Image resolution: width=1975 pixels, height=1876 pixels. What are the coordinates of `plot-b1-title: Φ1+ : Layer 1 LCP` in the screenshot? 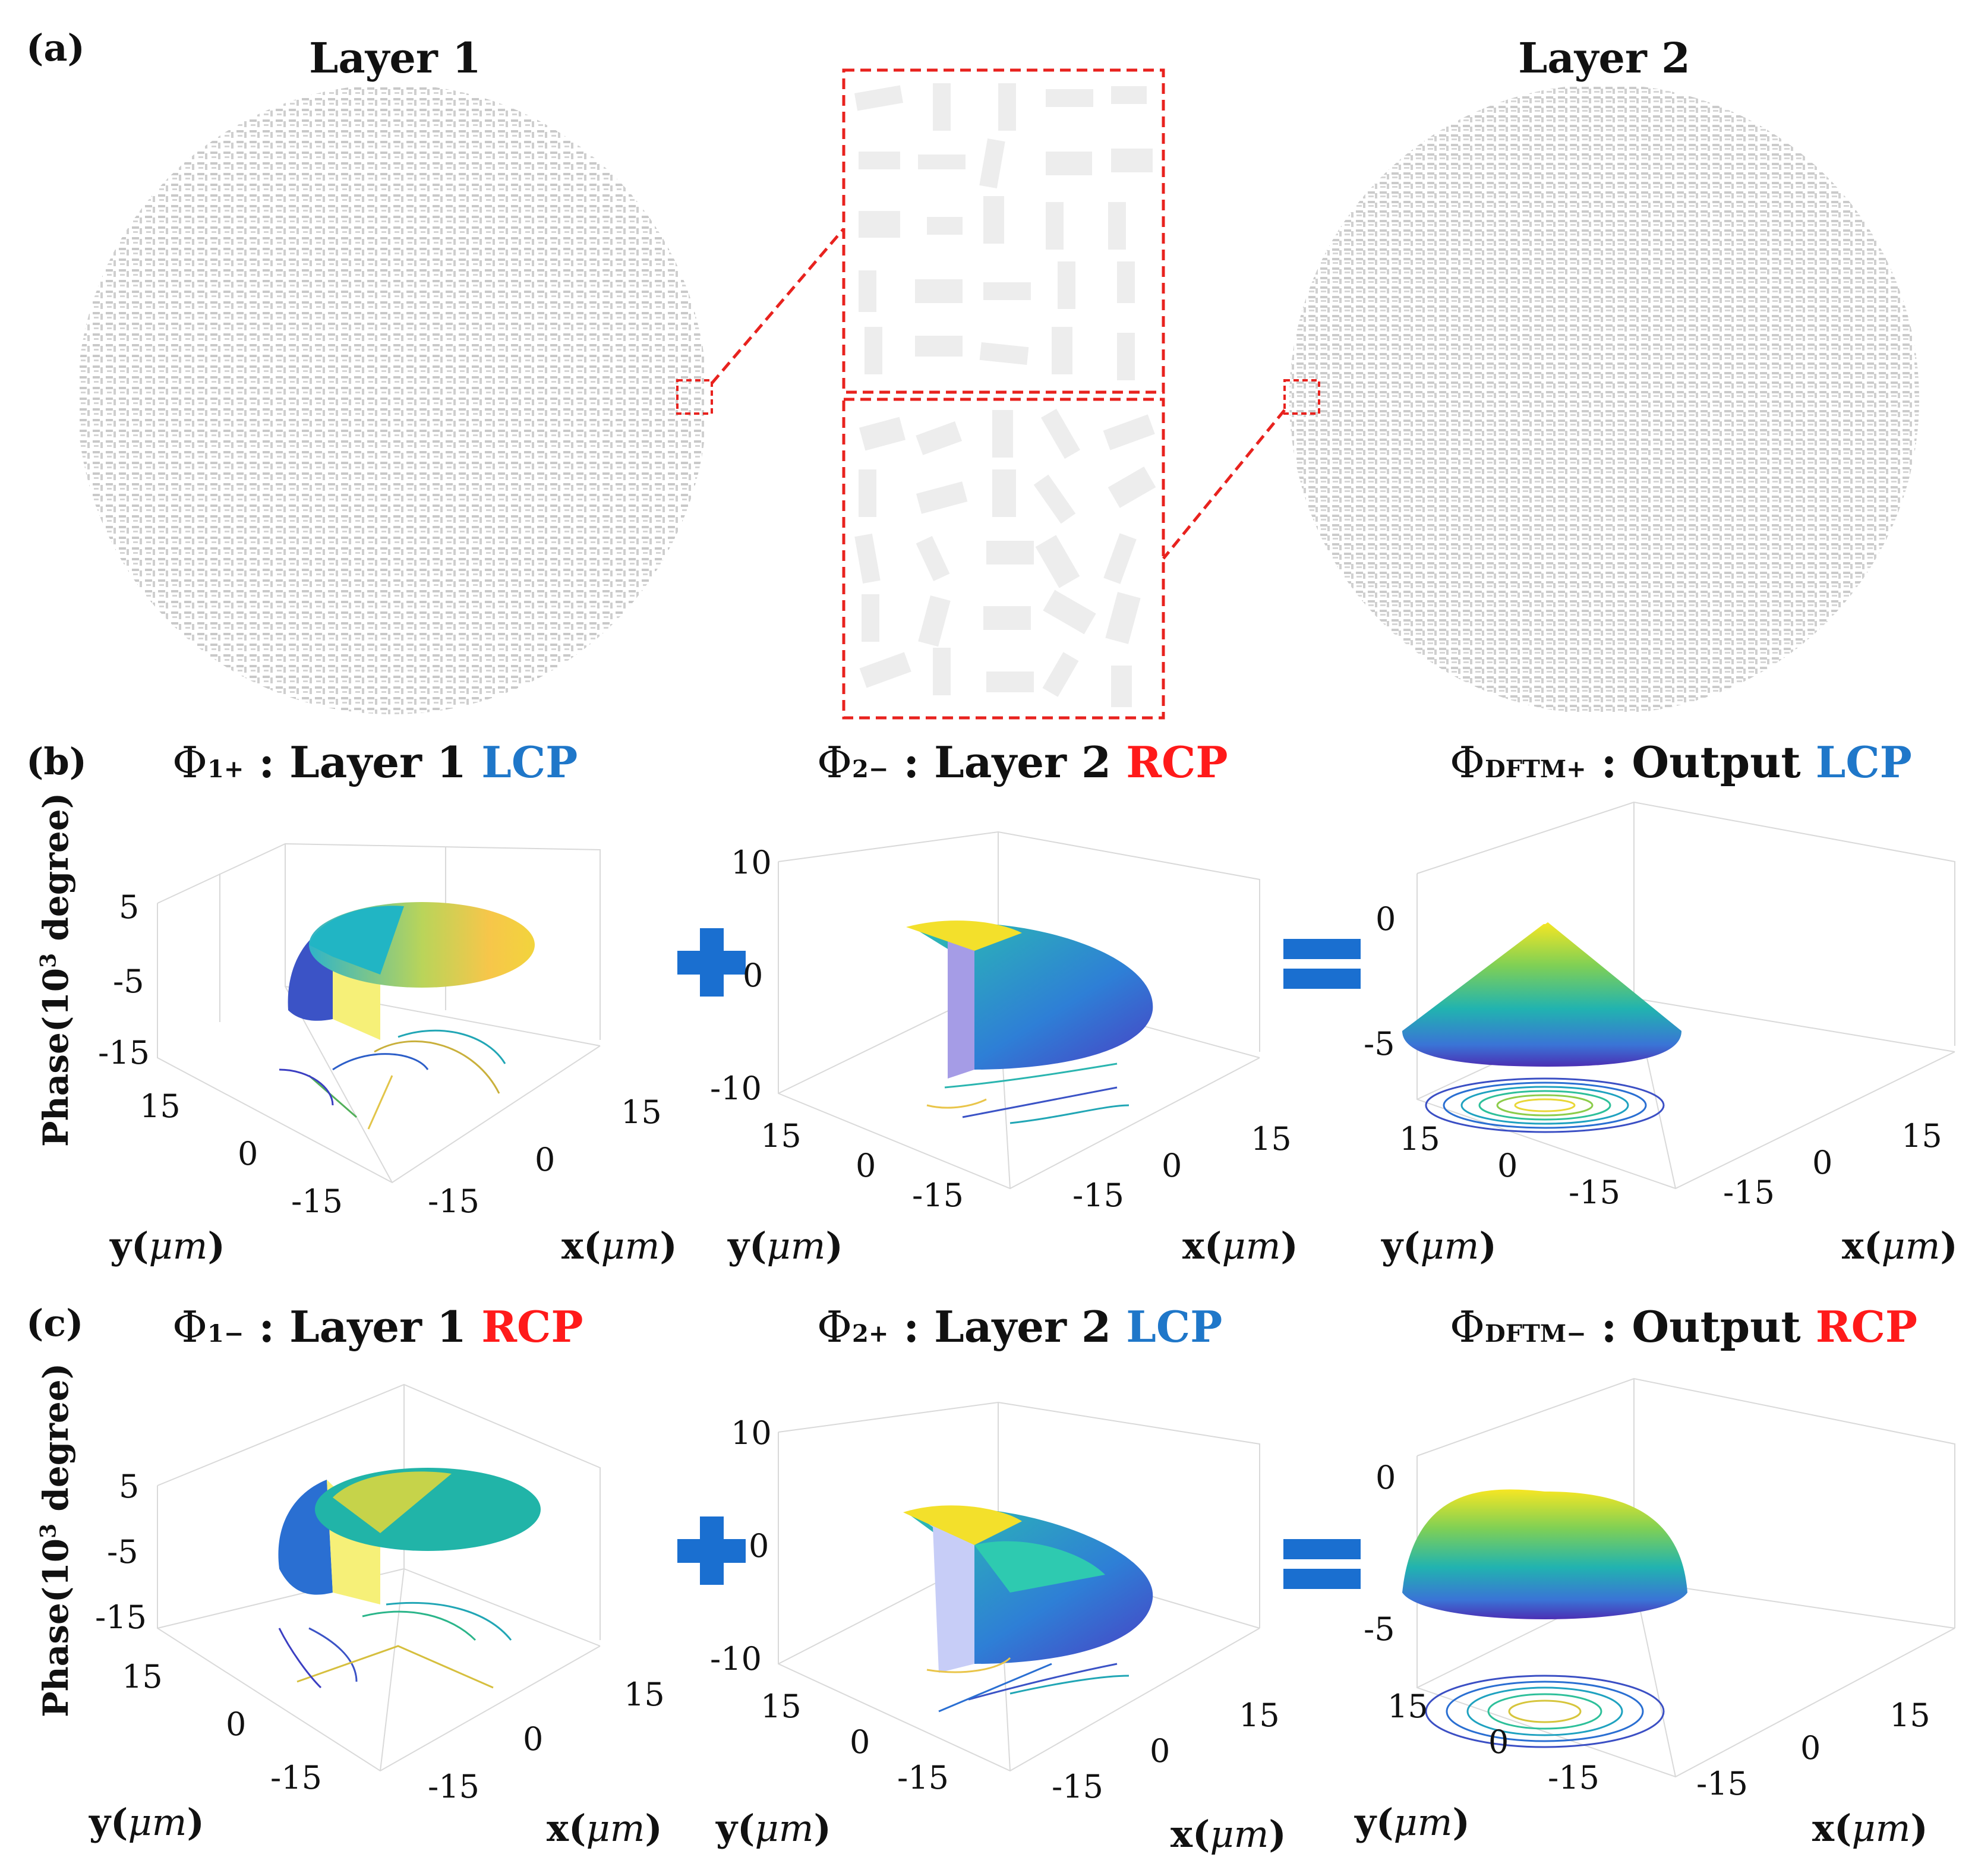 It's located at (375, 762).